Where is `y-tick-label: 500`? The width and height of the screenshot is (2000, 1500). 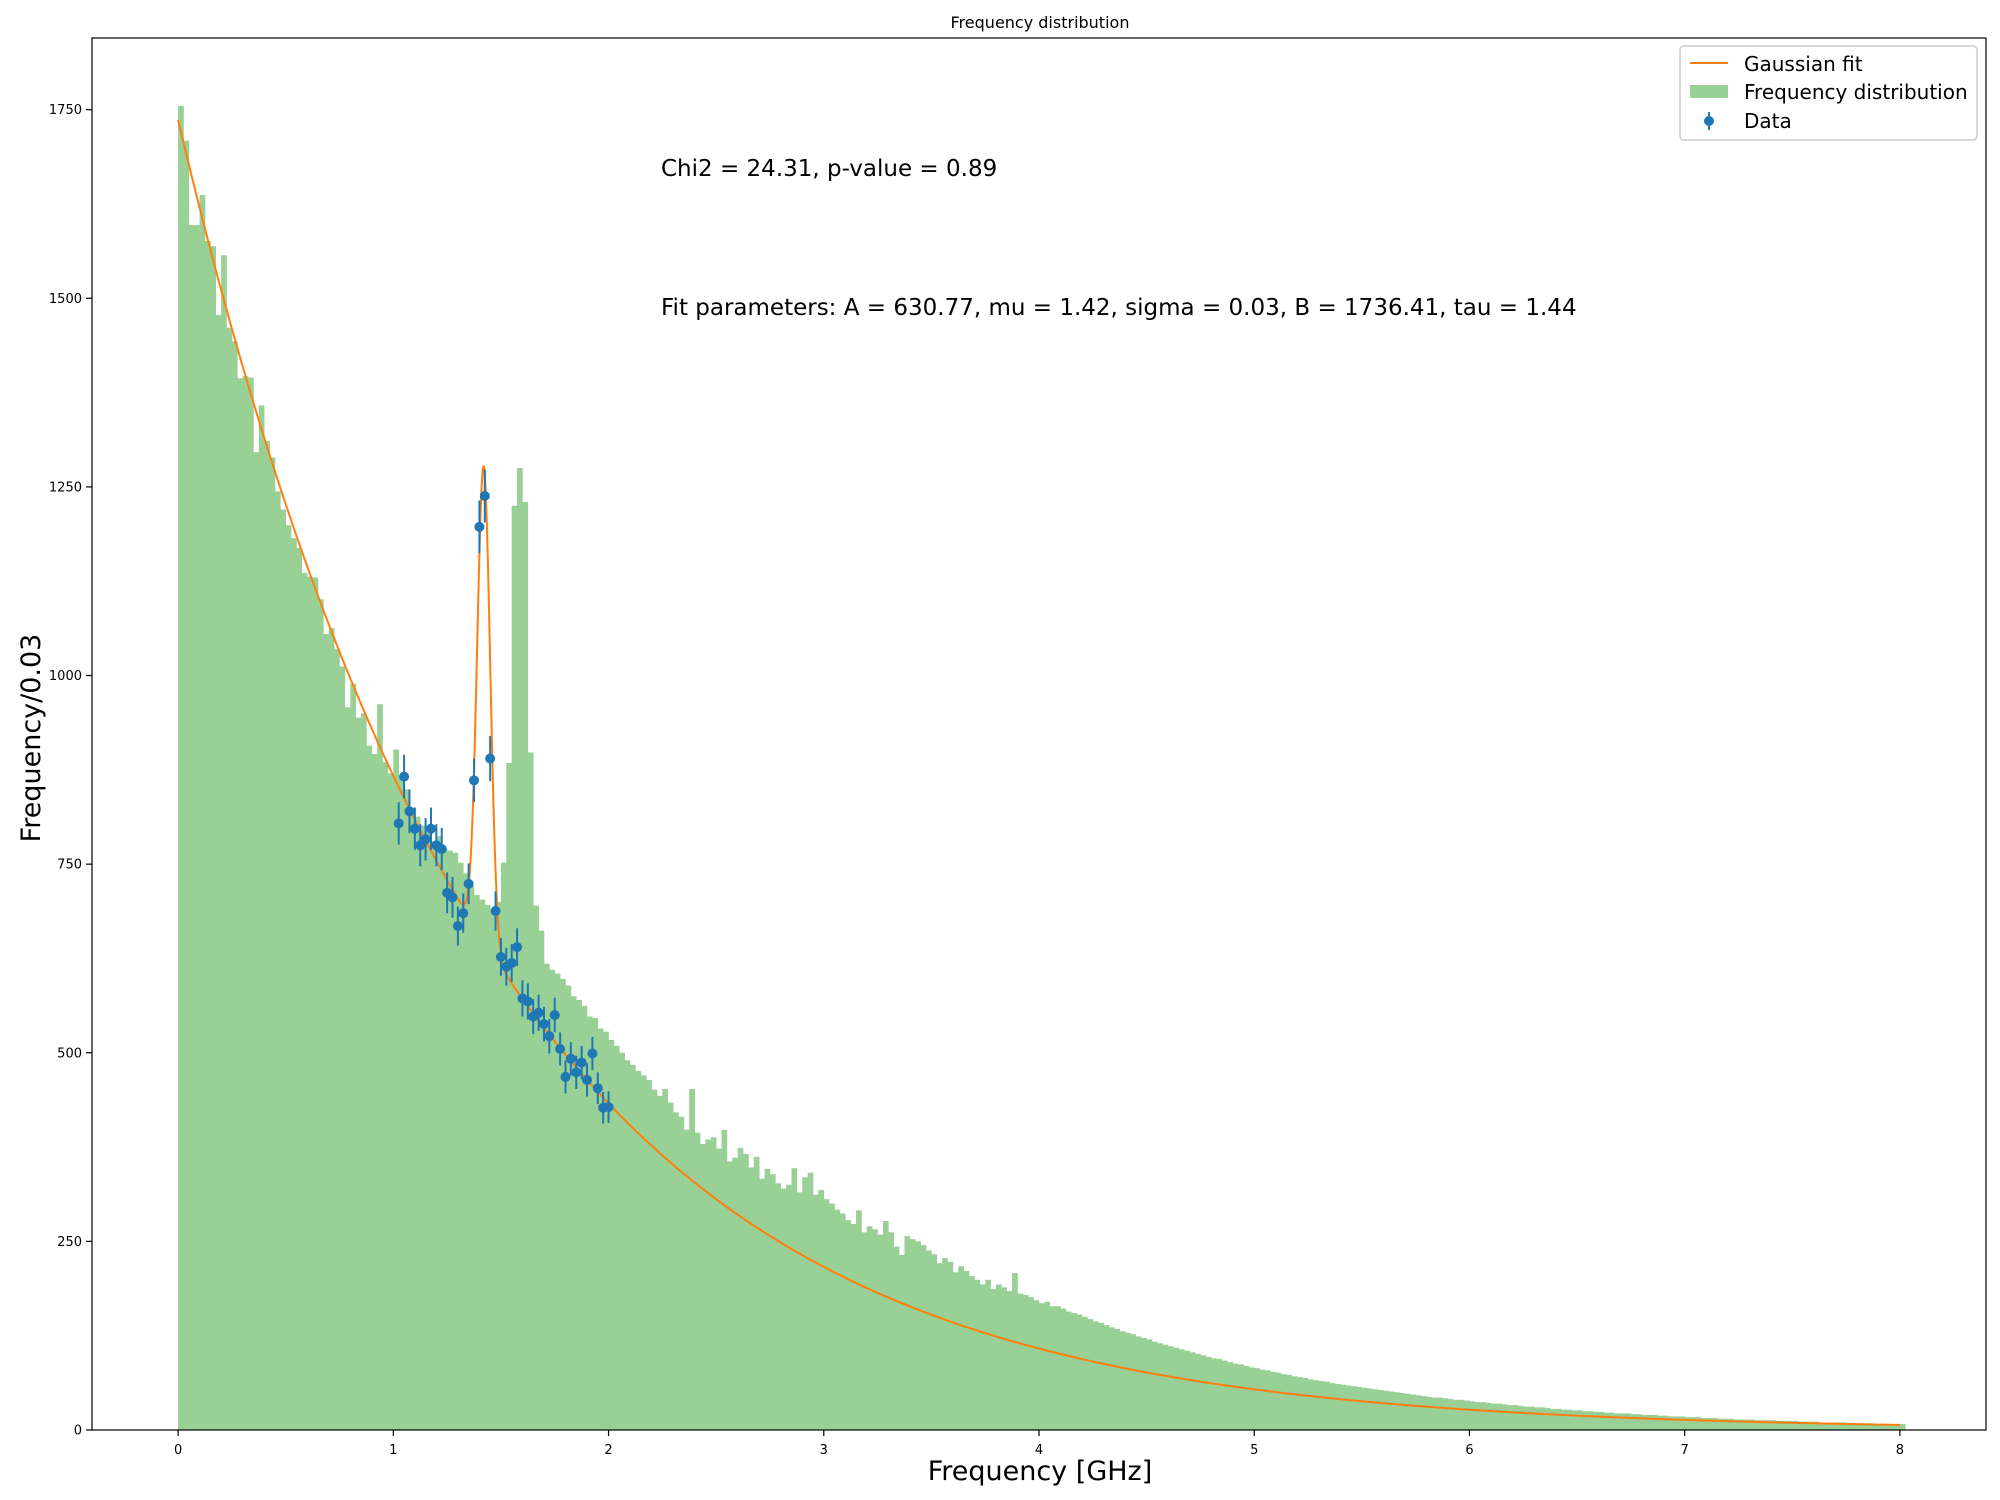 y-tick-label: 500 is located at coordinates (69, 1053).